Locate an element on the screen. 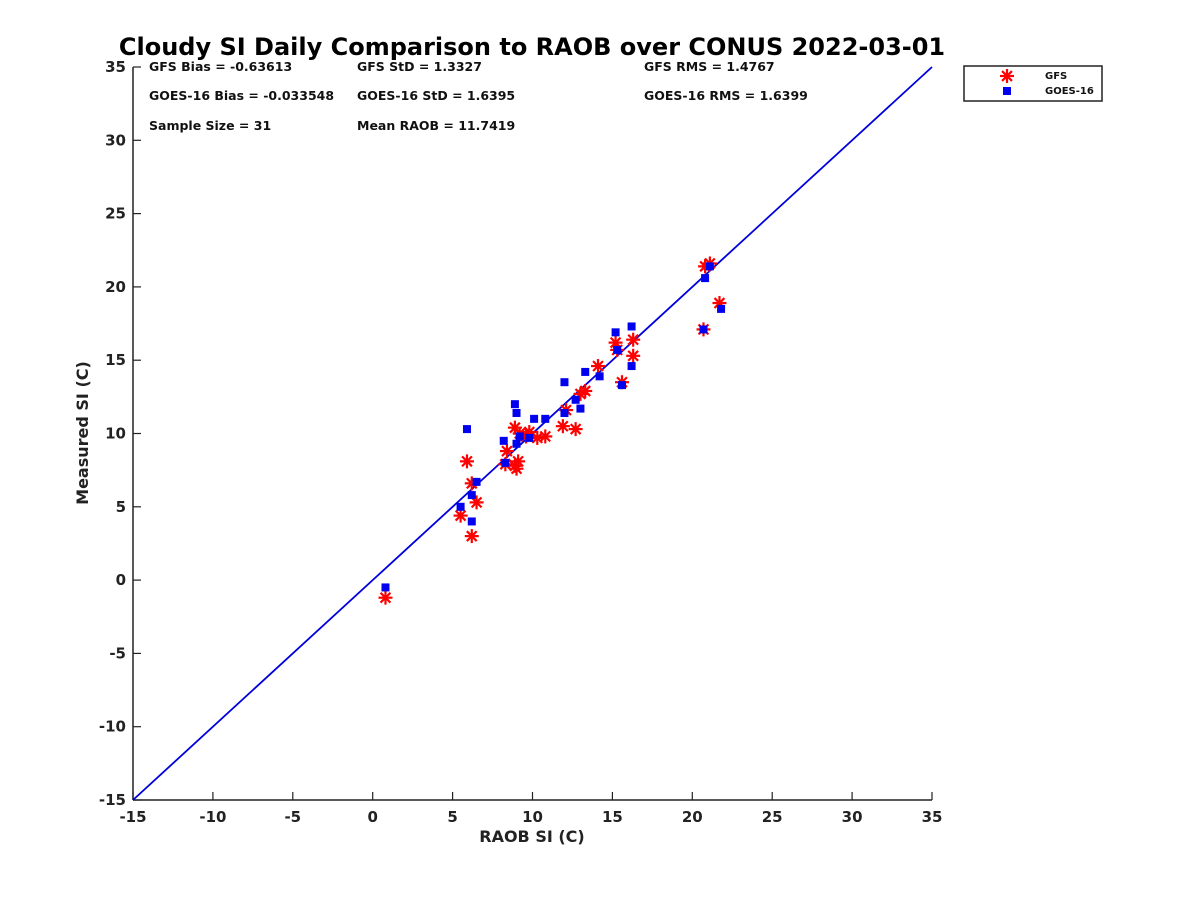  legend: GFS GOES-16 is located at coordinates (1033, 83).